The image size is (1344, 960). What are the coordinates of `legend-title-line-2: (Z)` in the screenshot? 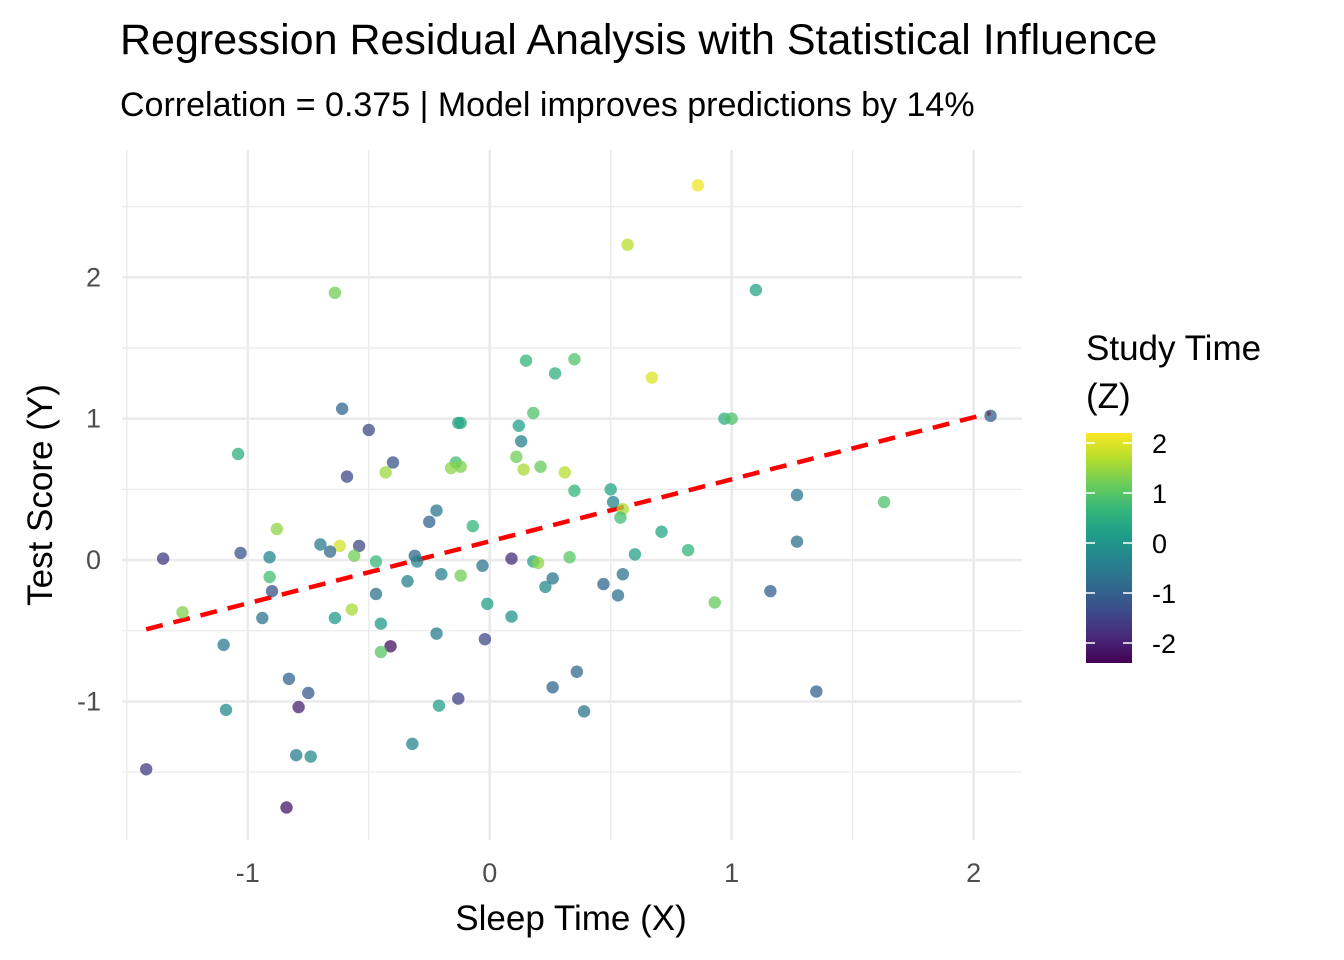 It's located at (1108, 396).